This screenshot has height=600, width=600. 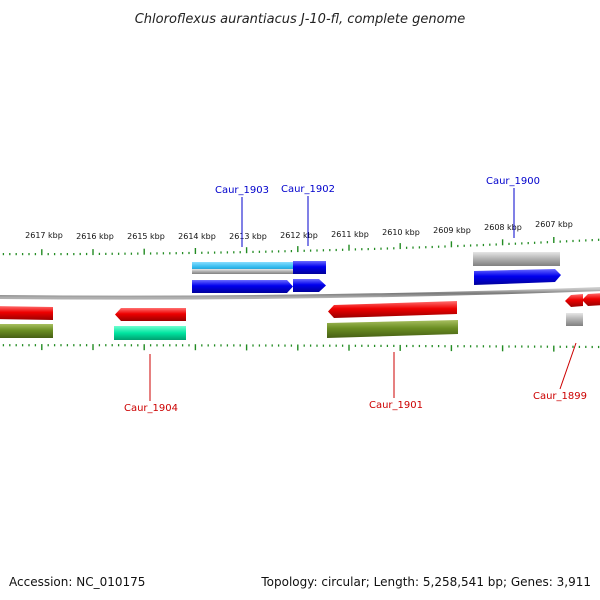 I want to click on gene-arrow-caur-1900, so click(x=517, y=277).